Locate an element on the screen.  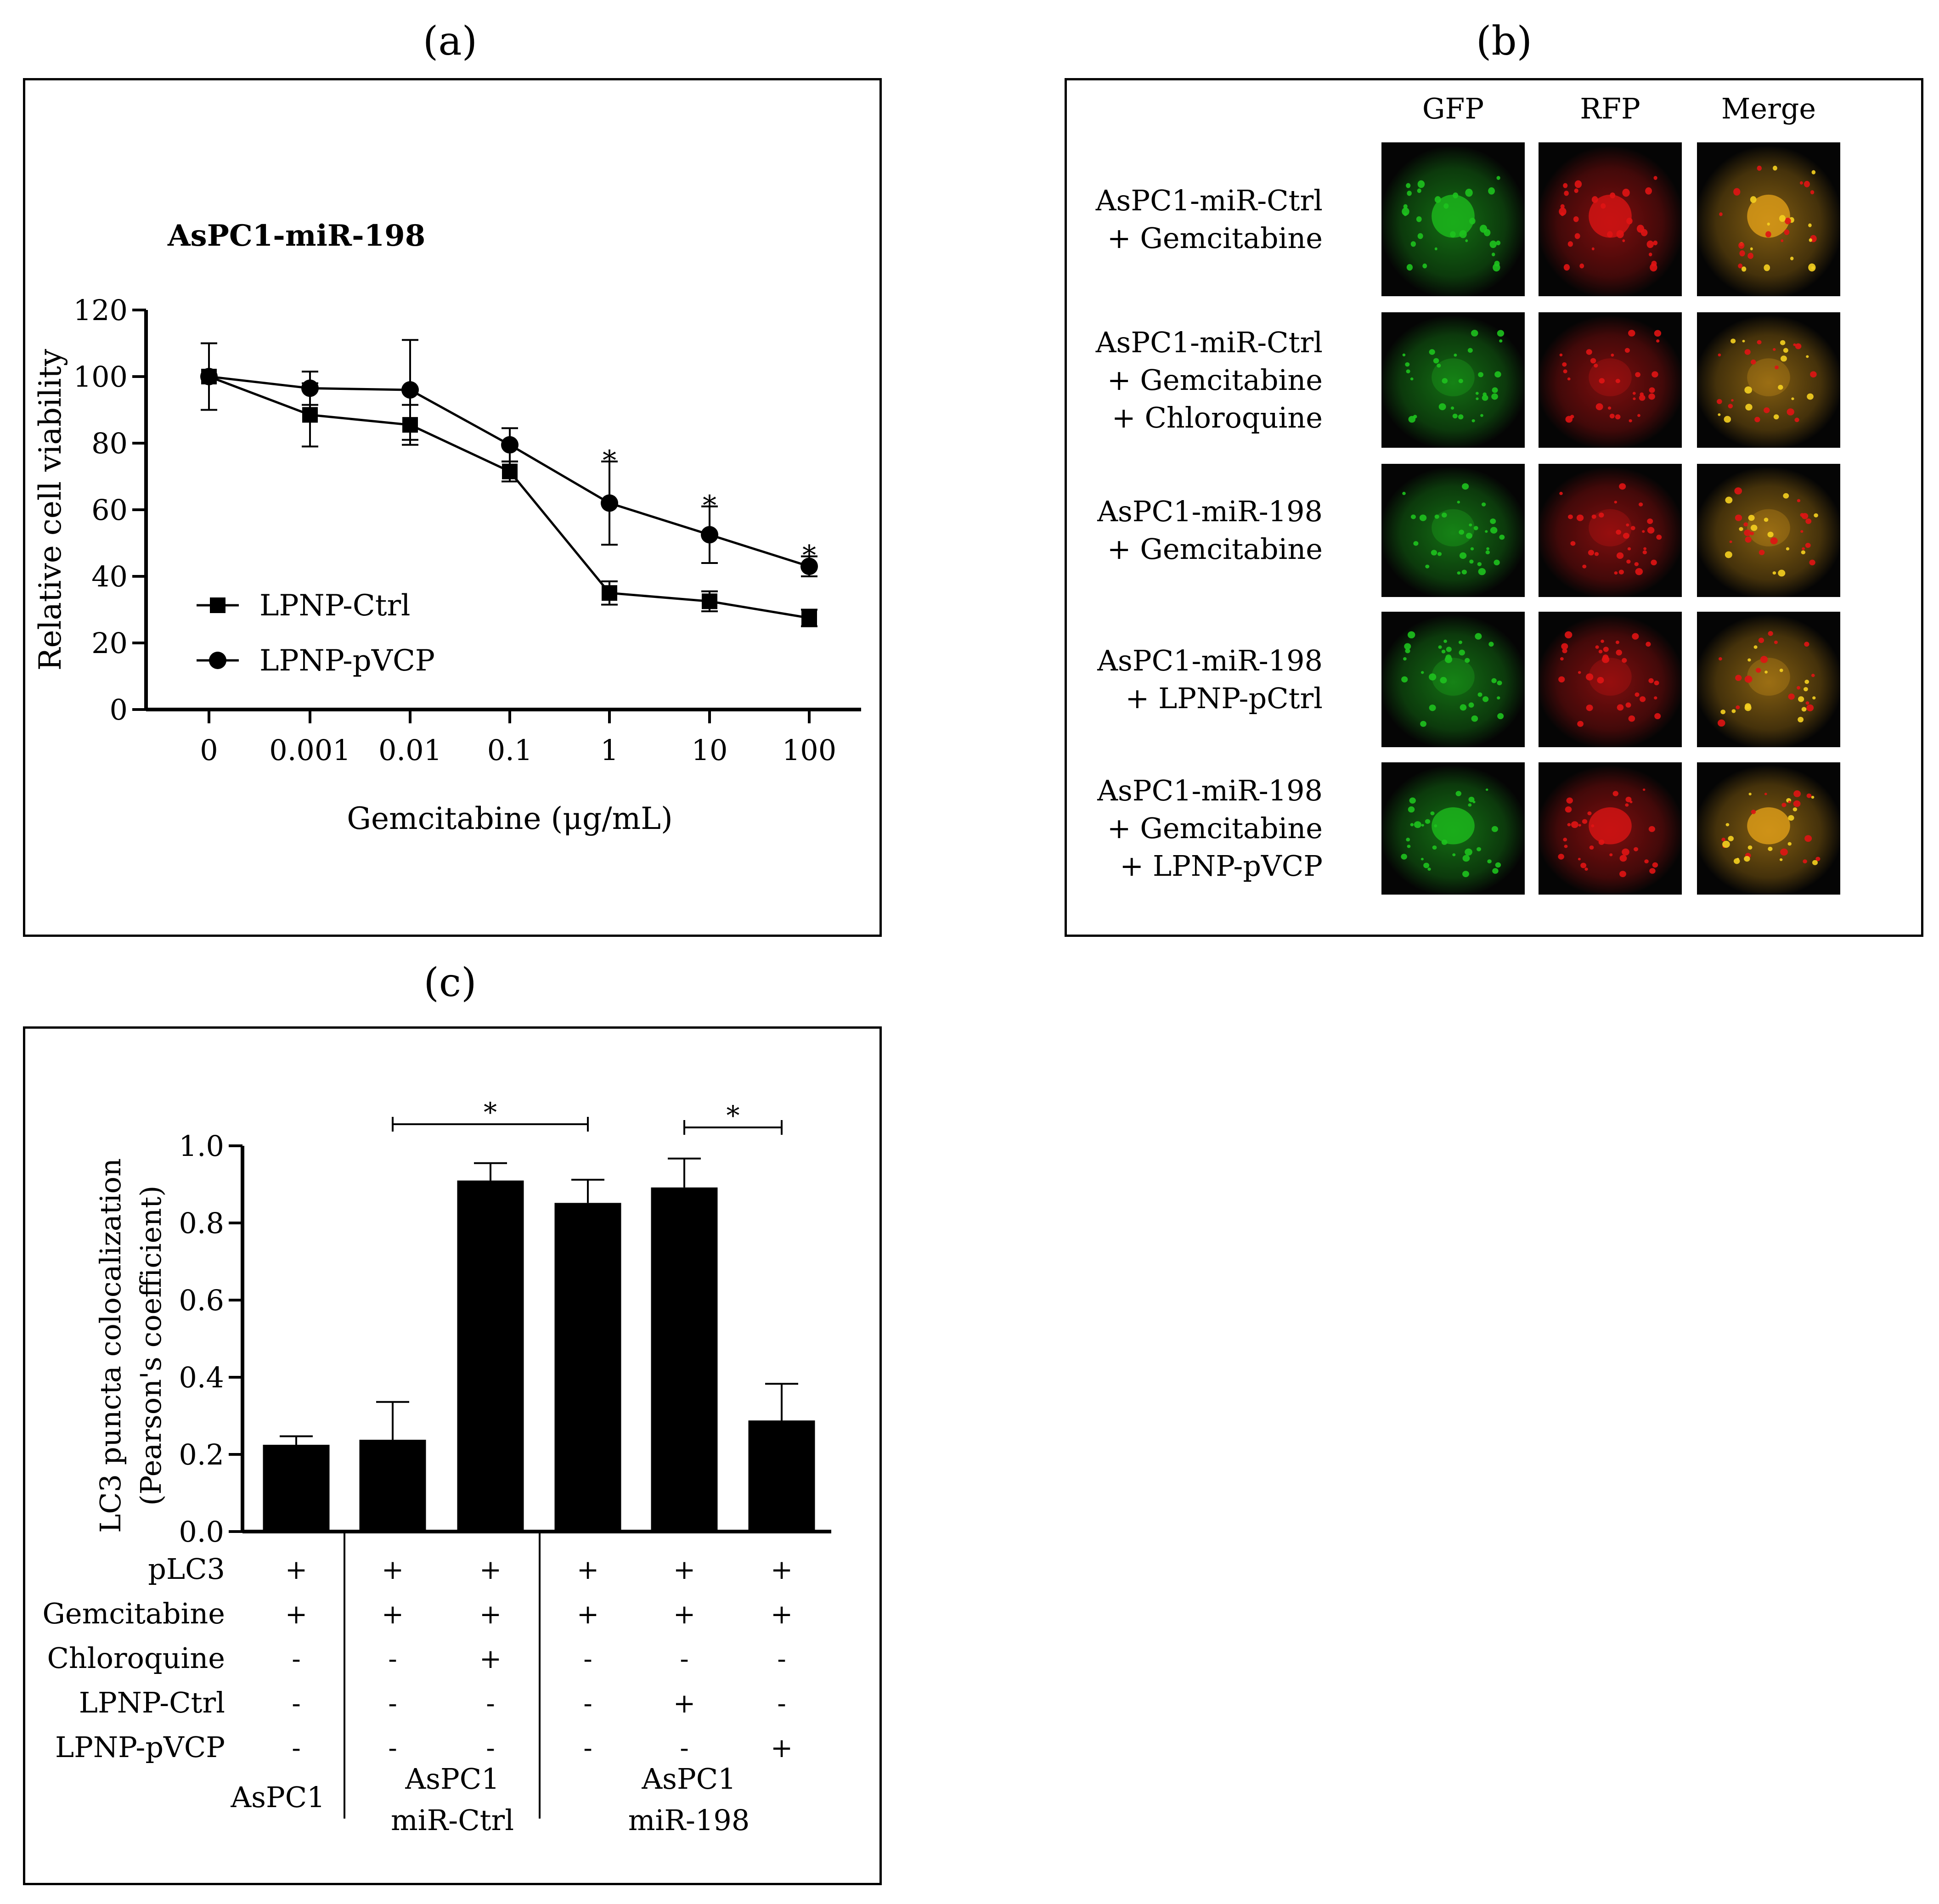
group-label-line1: AsPC1 is located at coordinates (452, 1779).